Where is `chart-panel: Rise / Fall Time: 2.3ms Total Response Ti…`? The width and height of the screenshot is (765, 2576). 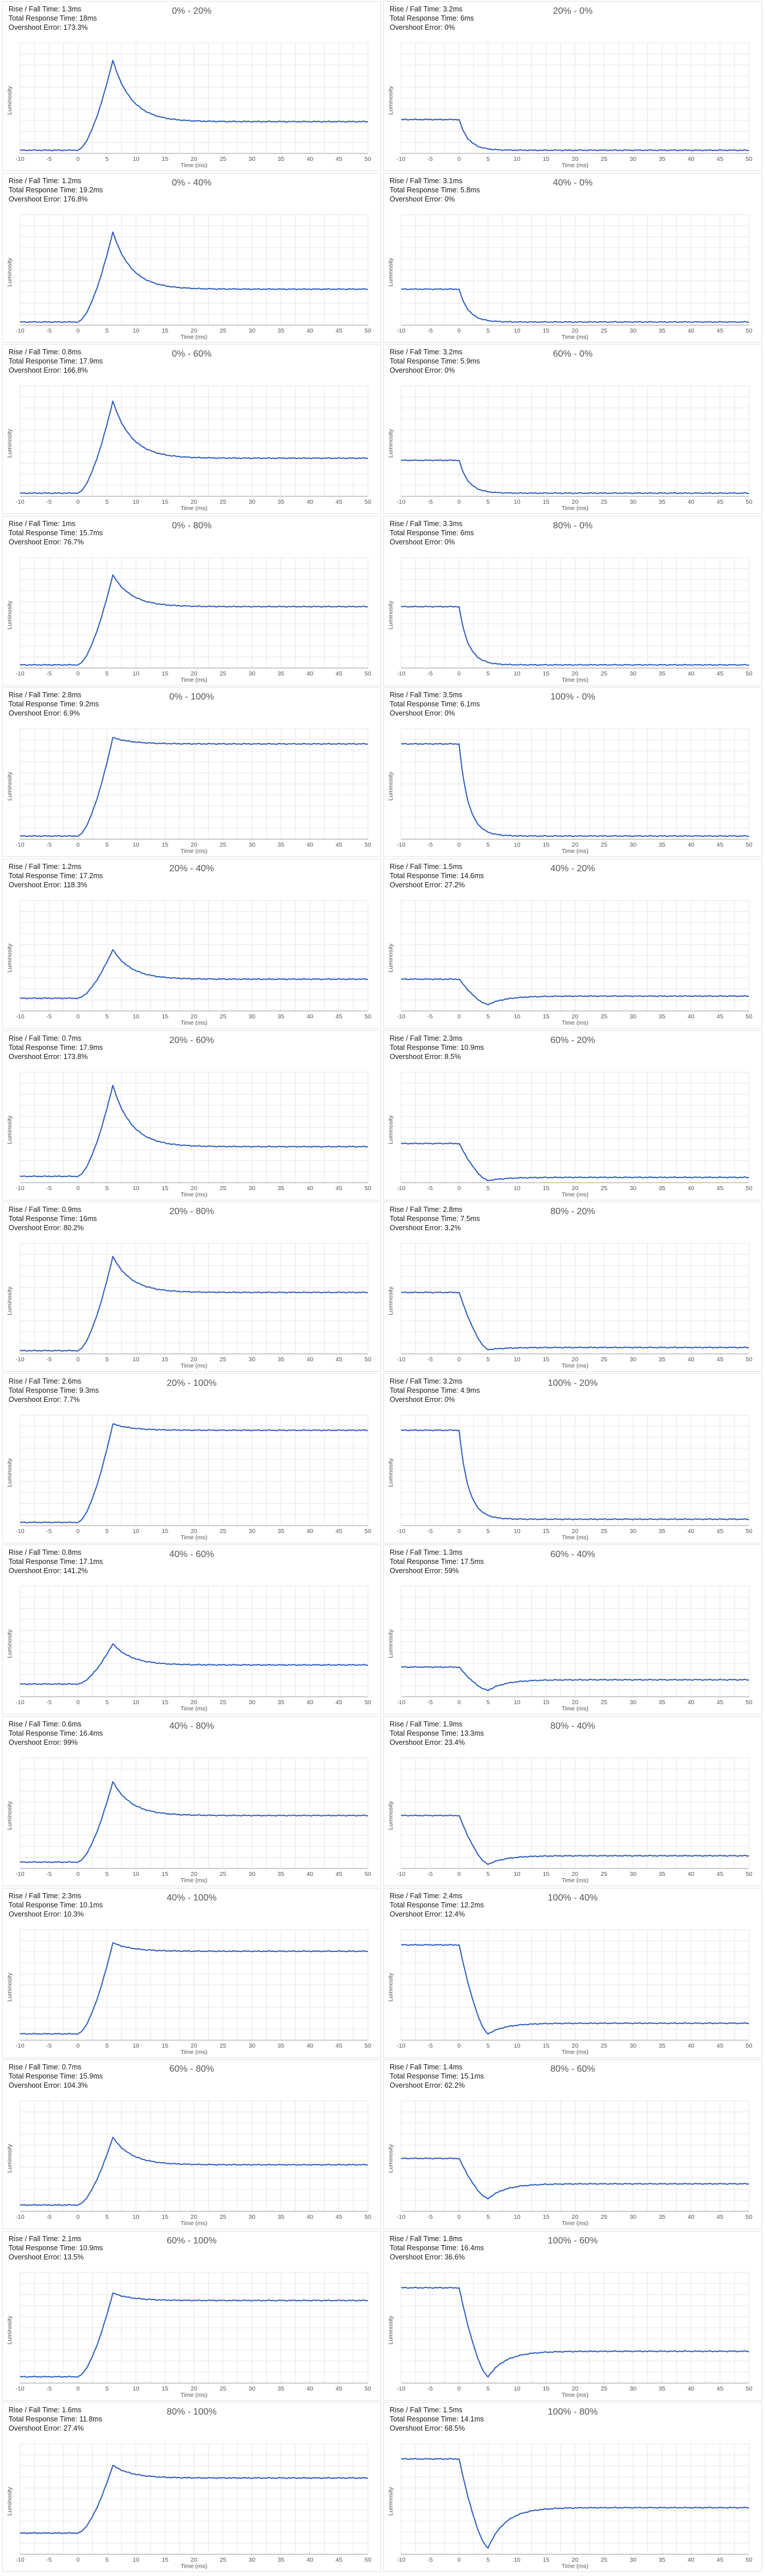
chart-panel: Rise / Fall Time: 2.3ms Total Response Ti… is located at coordinates (191, 1973).